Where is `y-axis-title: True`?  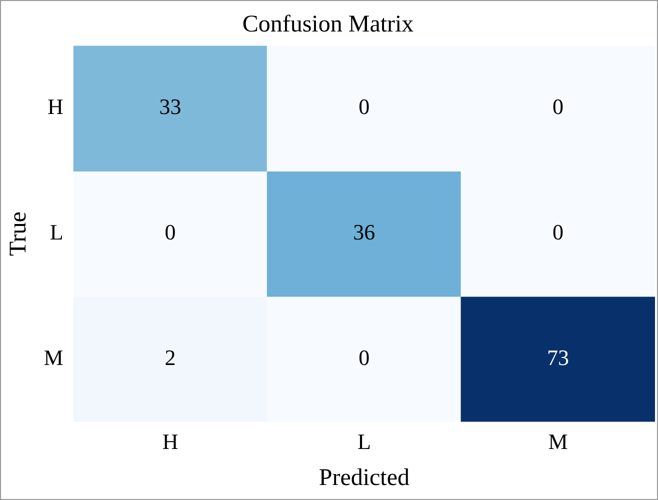 y-axis-title: True is located at coordinates (19, 234).